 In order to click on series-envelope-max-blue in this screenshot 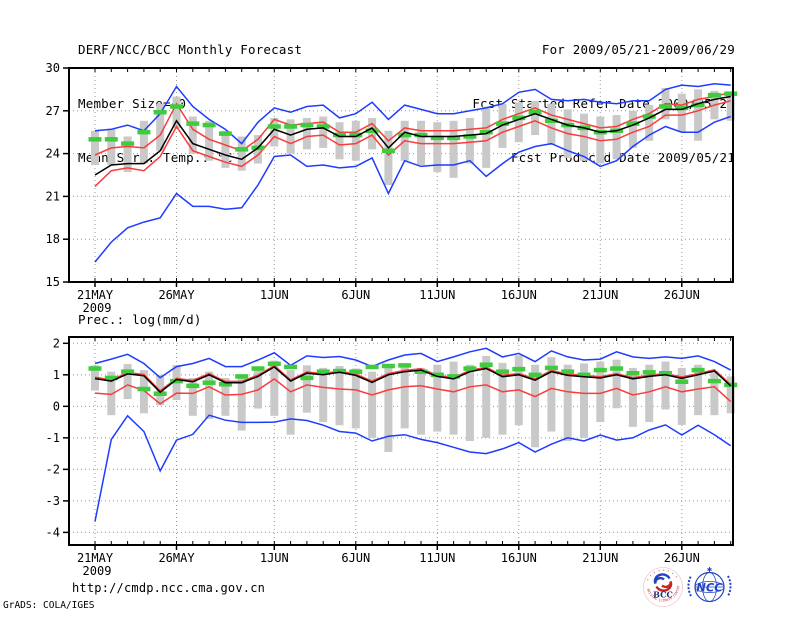, I will do `click(412, 113)`.